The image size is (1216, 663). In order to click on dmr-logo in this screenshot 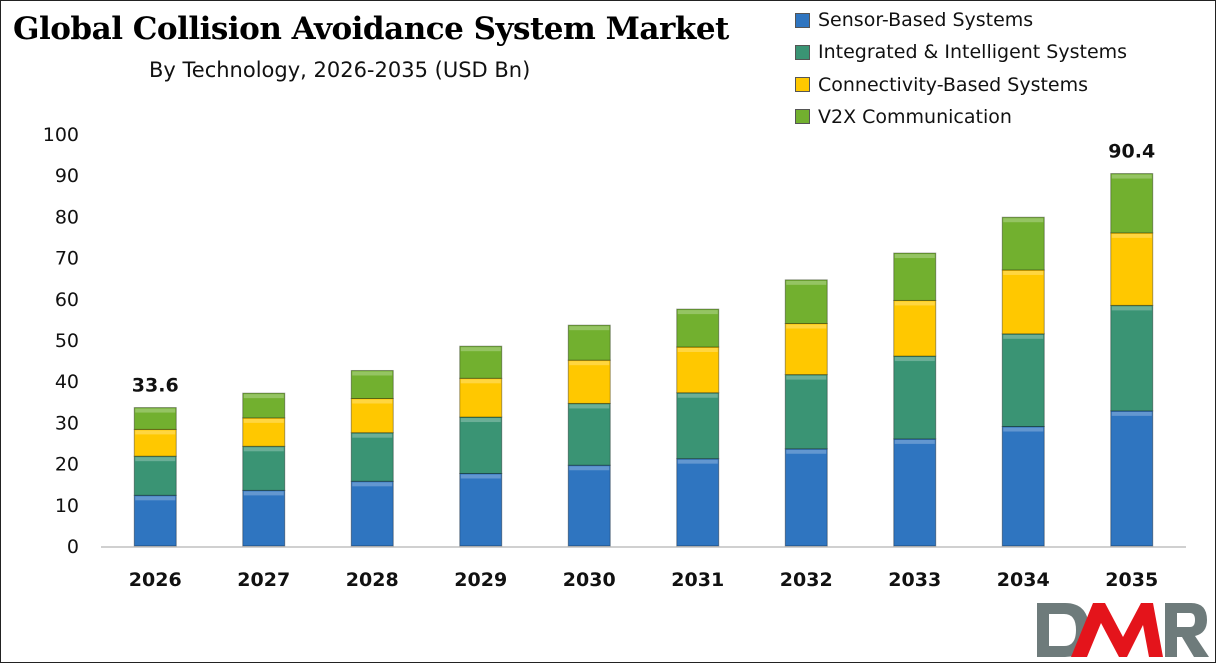, I will do `click(1123, 630)`.